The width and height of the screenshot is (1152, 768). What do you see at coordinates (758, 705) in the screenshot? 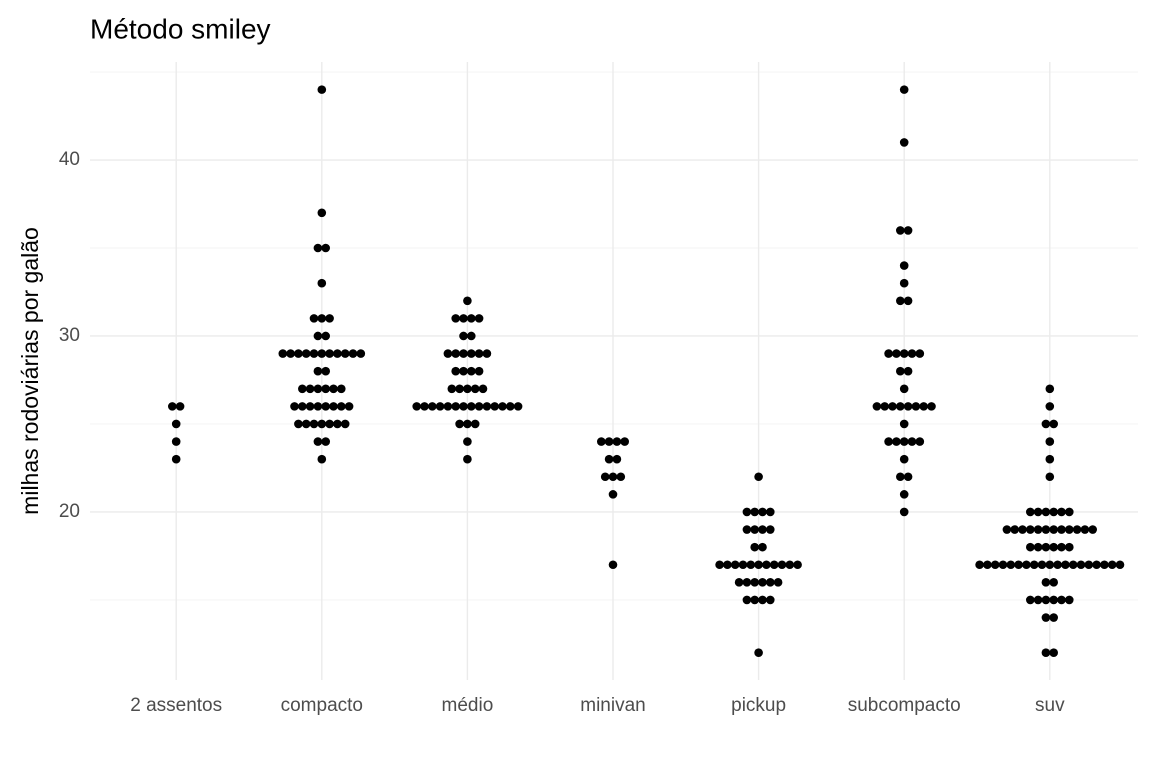
I see `x-tick-label: pickup` at bounding box center [758, 705].